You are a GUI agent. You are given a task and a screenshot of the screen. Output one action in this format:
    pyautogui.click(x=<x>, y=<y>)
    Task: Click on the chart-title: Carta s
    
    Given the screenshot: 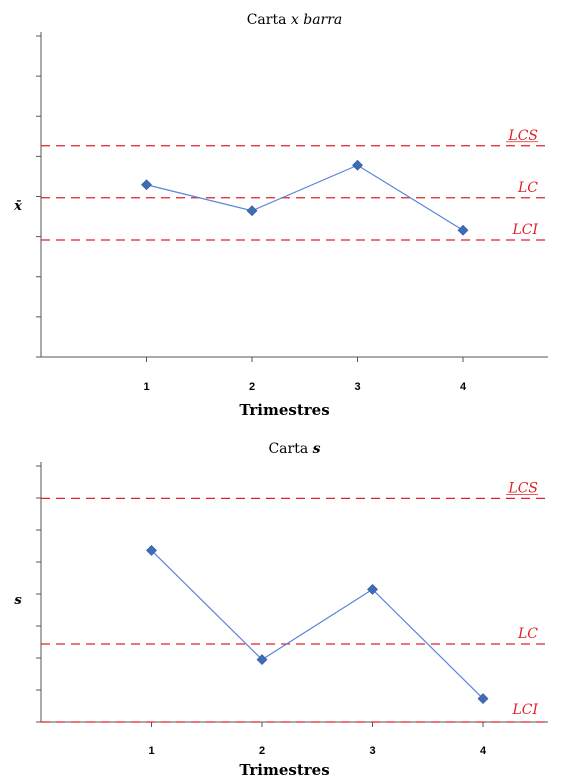 What is the action you would take?
    pyautogui.click(x=294, y=449)
    